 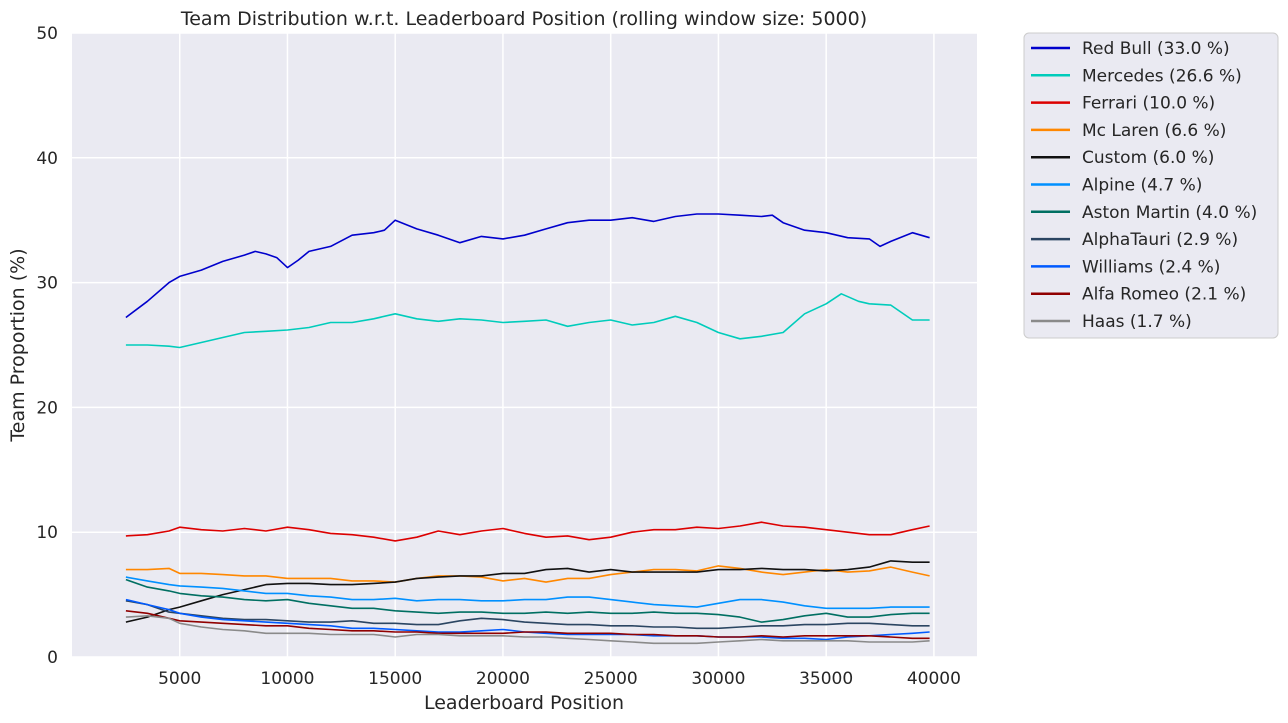 What do you see at coordinates (1160, 240) in the screenshot?
I see `legend-label: AlphaTauri (2.9 %)` at bounding box center [1160, 240].